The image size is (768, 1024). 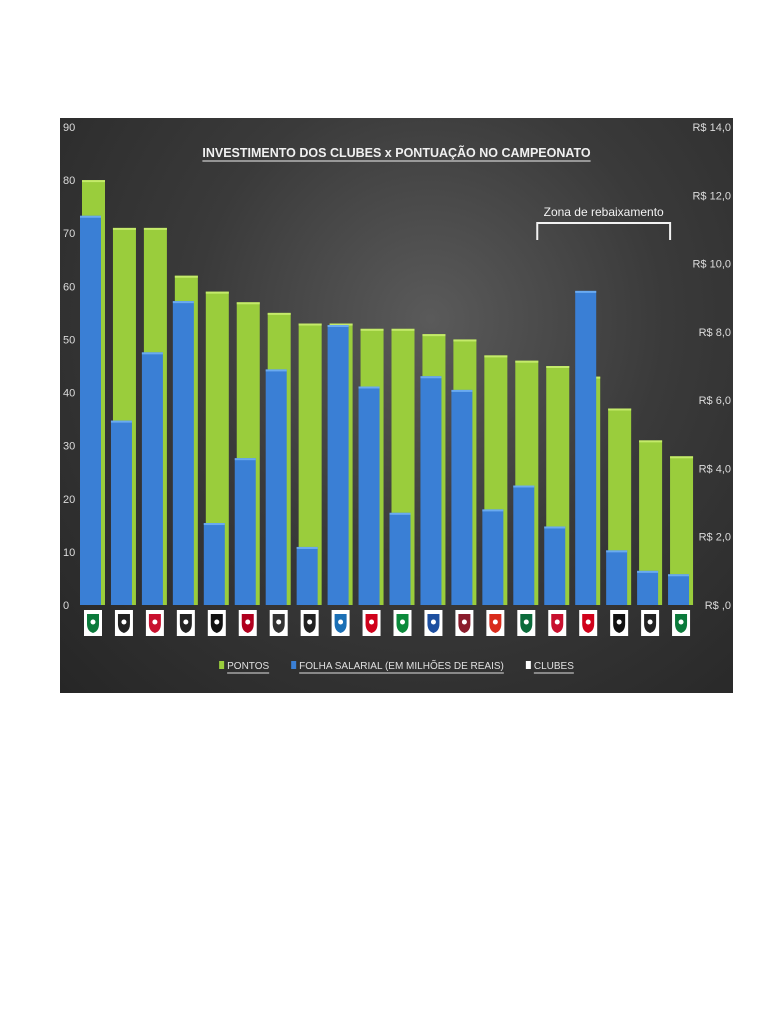 I want to click on figueirense-crest-icon, so click(x=619, y=623).